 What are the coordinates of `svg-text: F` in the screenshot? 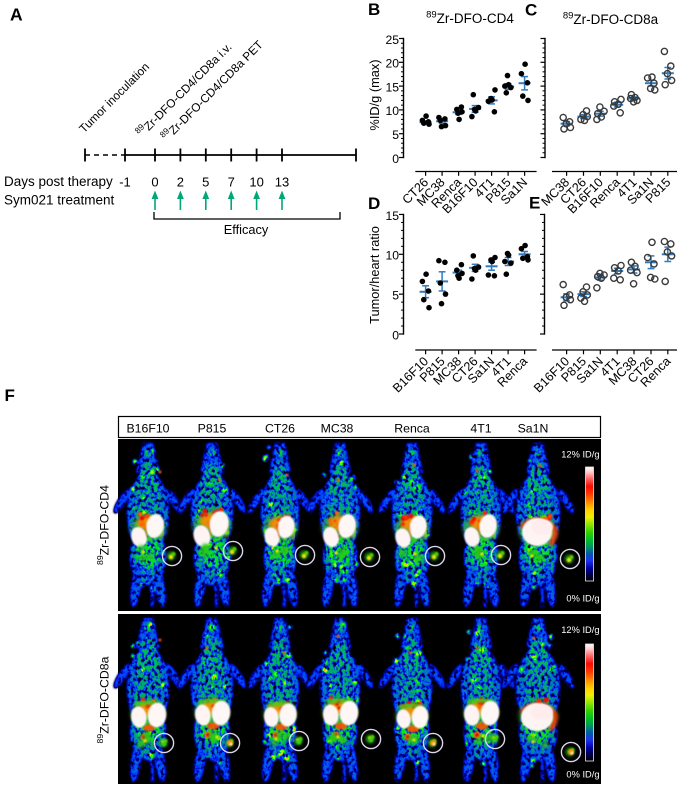 It's located at (10, 395).